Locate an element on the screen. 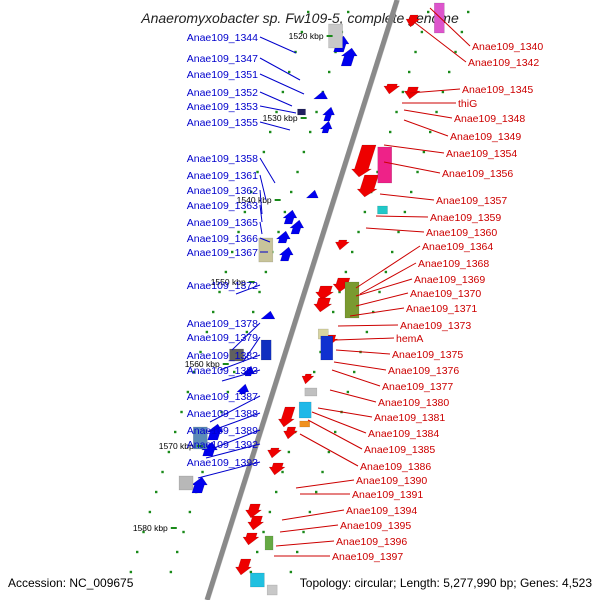  forward-gene-label: Anae109_1387 is located at coordinates (222, 397).